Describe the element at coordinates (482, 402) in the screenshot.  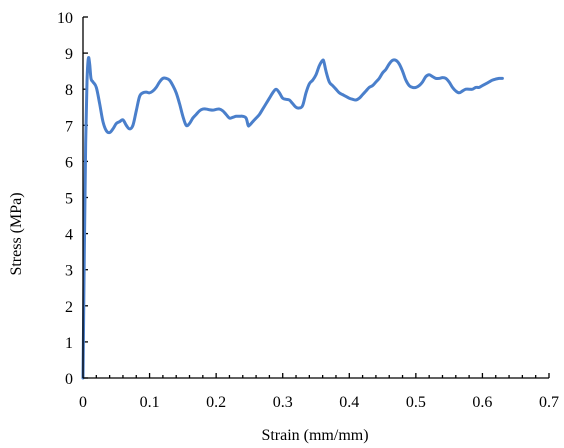
I see `x-tick-label: 0.6` at that location.